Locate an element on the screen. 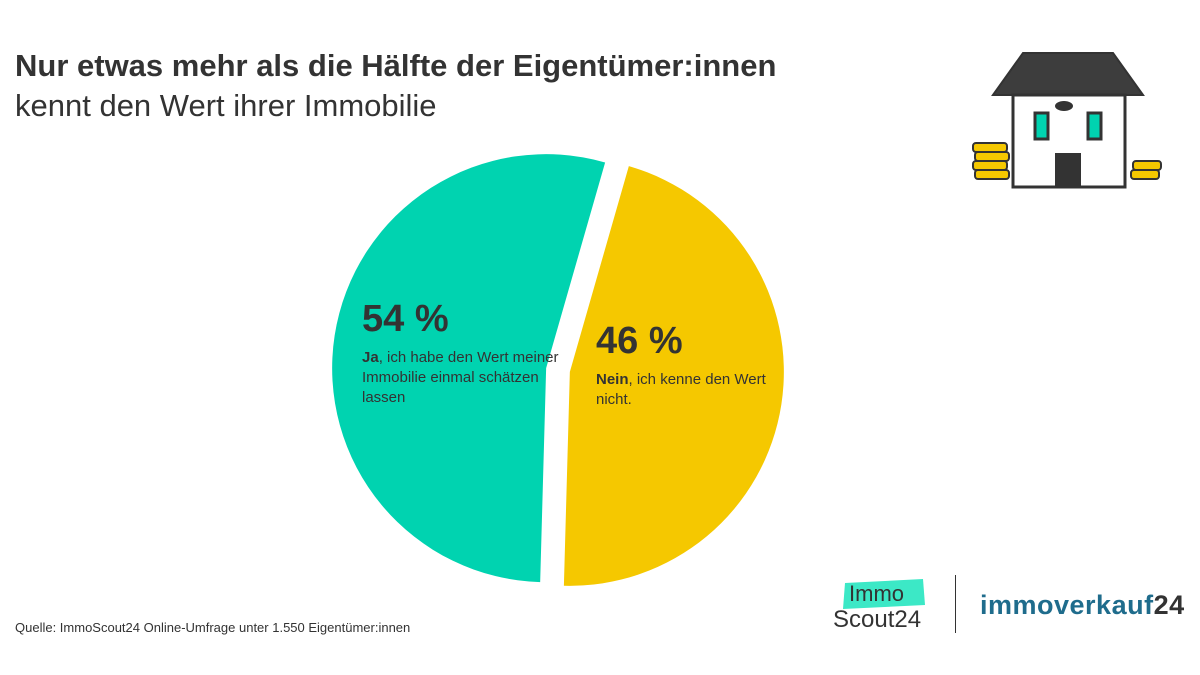  logo-verkauf-word: immoverkauf is located at coordinates (1067, 605).